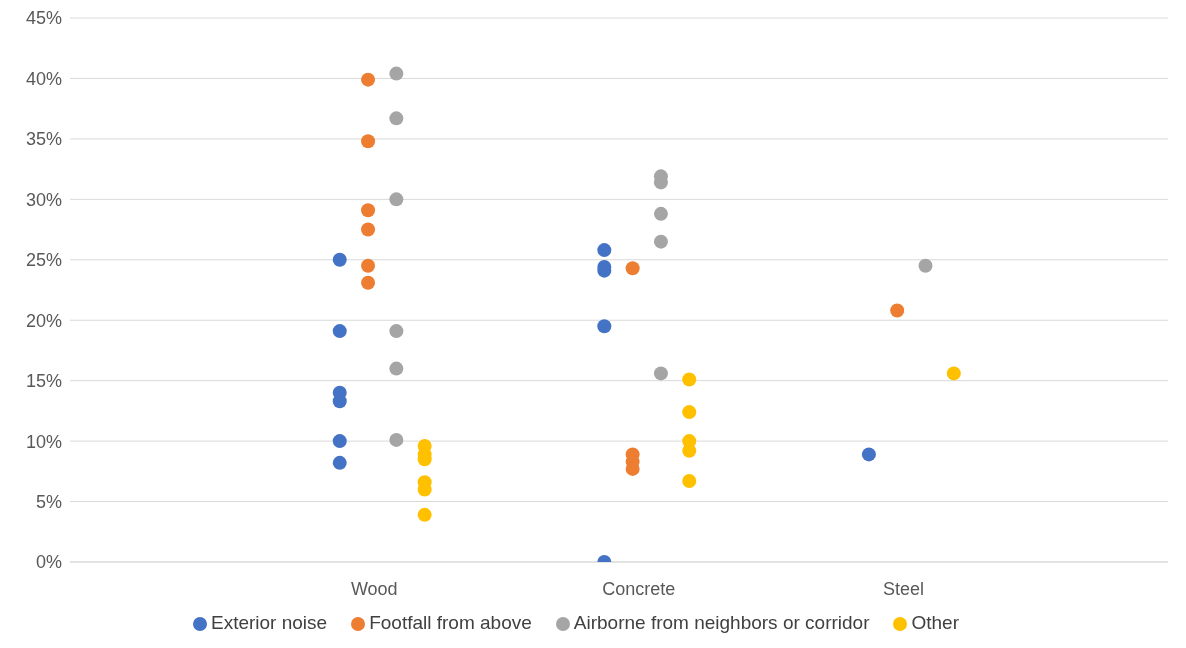 Image resolution: width=1186 pixels, height=648 pixels. Describe the element at coordinates (43, 441) in the screenshot. I see `y-tick-label: 10%` at that location.